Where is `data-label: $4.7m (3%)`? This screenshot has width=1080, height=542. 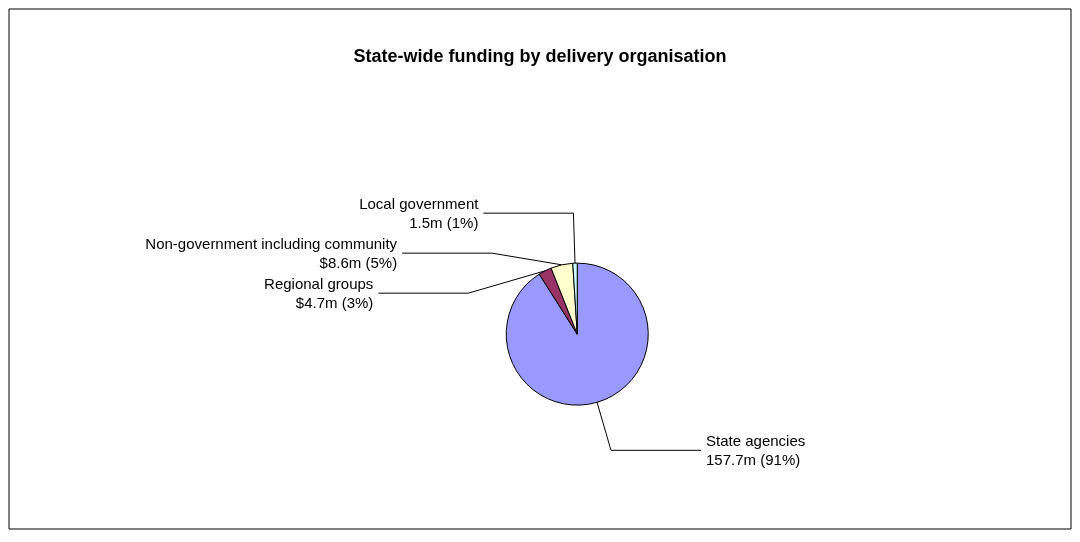 data-label: $4.7m (3%) is located at coordinates (334, 303).